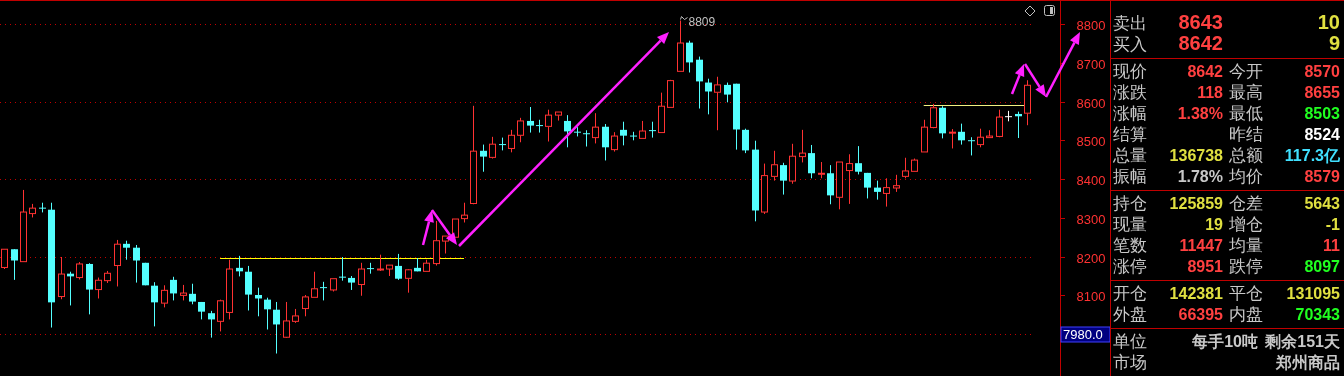 The image size is (1344, 376). What do you see at coordinates (1130, 341) in the screenshot?
I see `text: 单位` at bounding box center [1130, 341].